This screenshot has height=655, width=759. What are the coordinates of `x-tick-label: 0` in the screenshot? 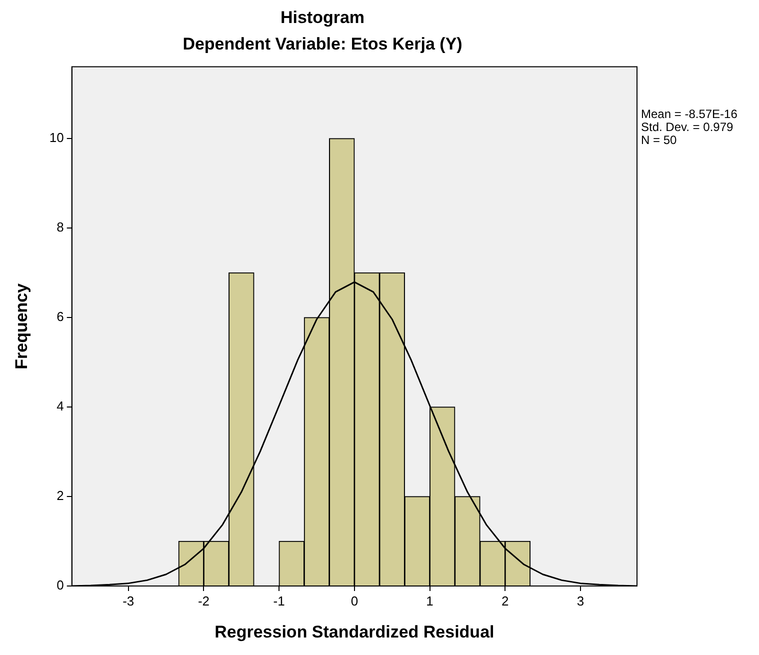 It's located at (354, 600).